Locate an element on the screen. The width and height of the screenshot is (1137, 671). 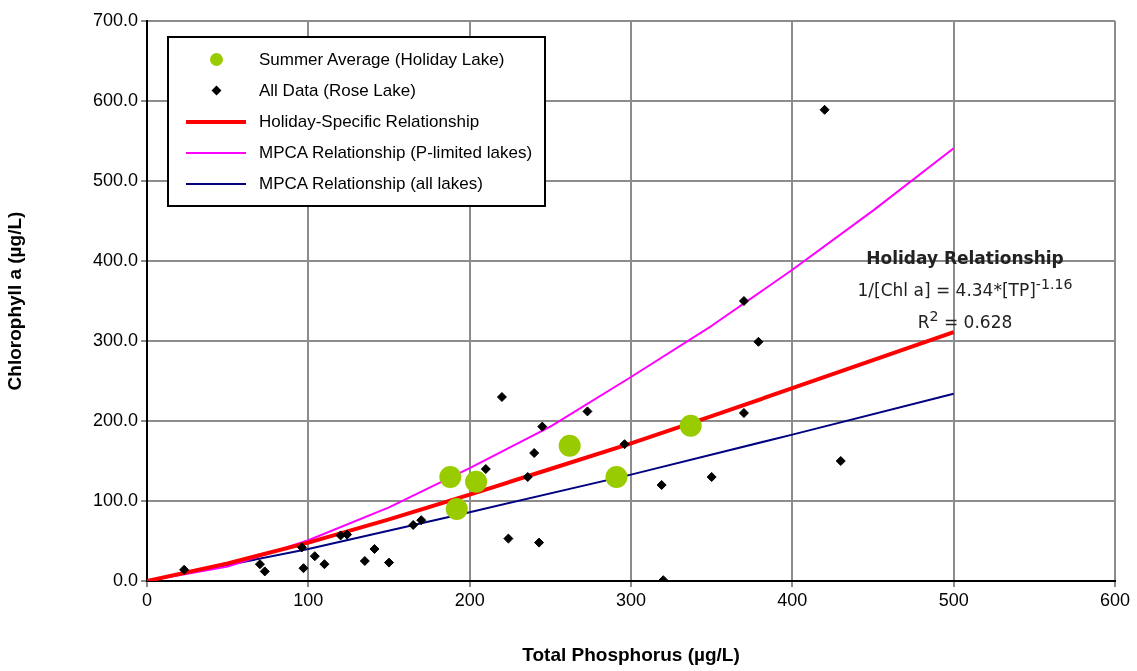
y-tick-label: 0.0 is located at coordinates (125, 579).